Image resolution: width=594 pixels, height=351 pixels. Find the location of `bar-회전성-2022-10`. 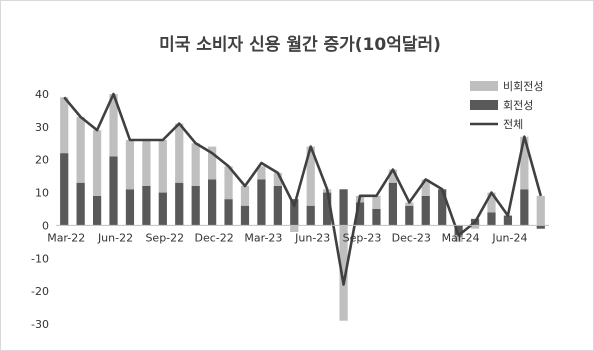

bar-회전성-2022-10 is located at coordinates (179, 204).